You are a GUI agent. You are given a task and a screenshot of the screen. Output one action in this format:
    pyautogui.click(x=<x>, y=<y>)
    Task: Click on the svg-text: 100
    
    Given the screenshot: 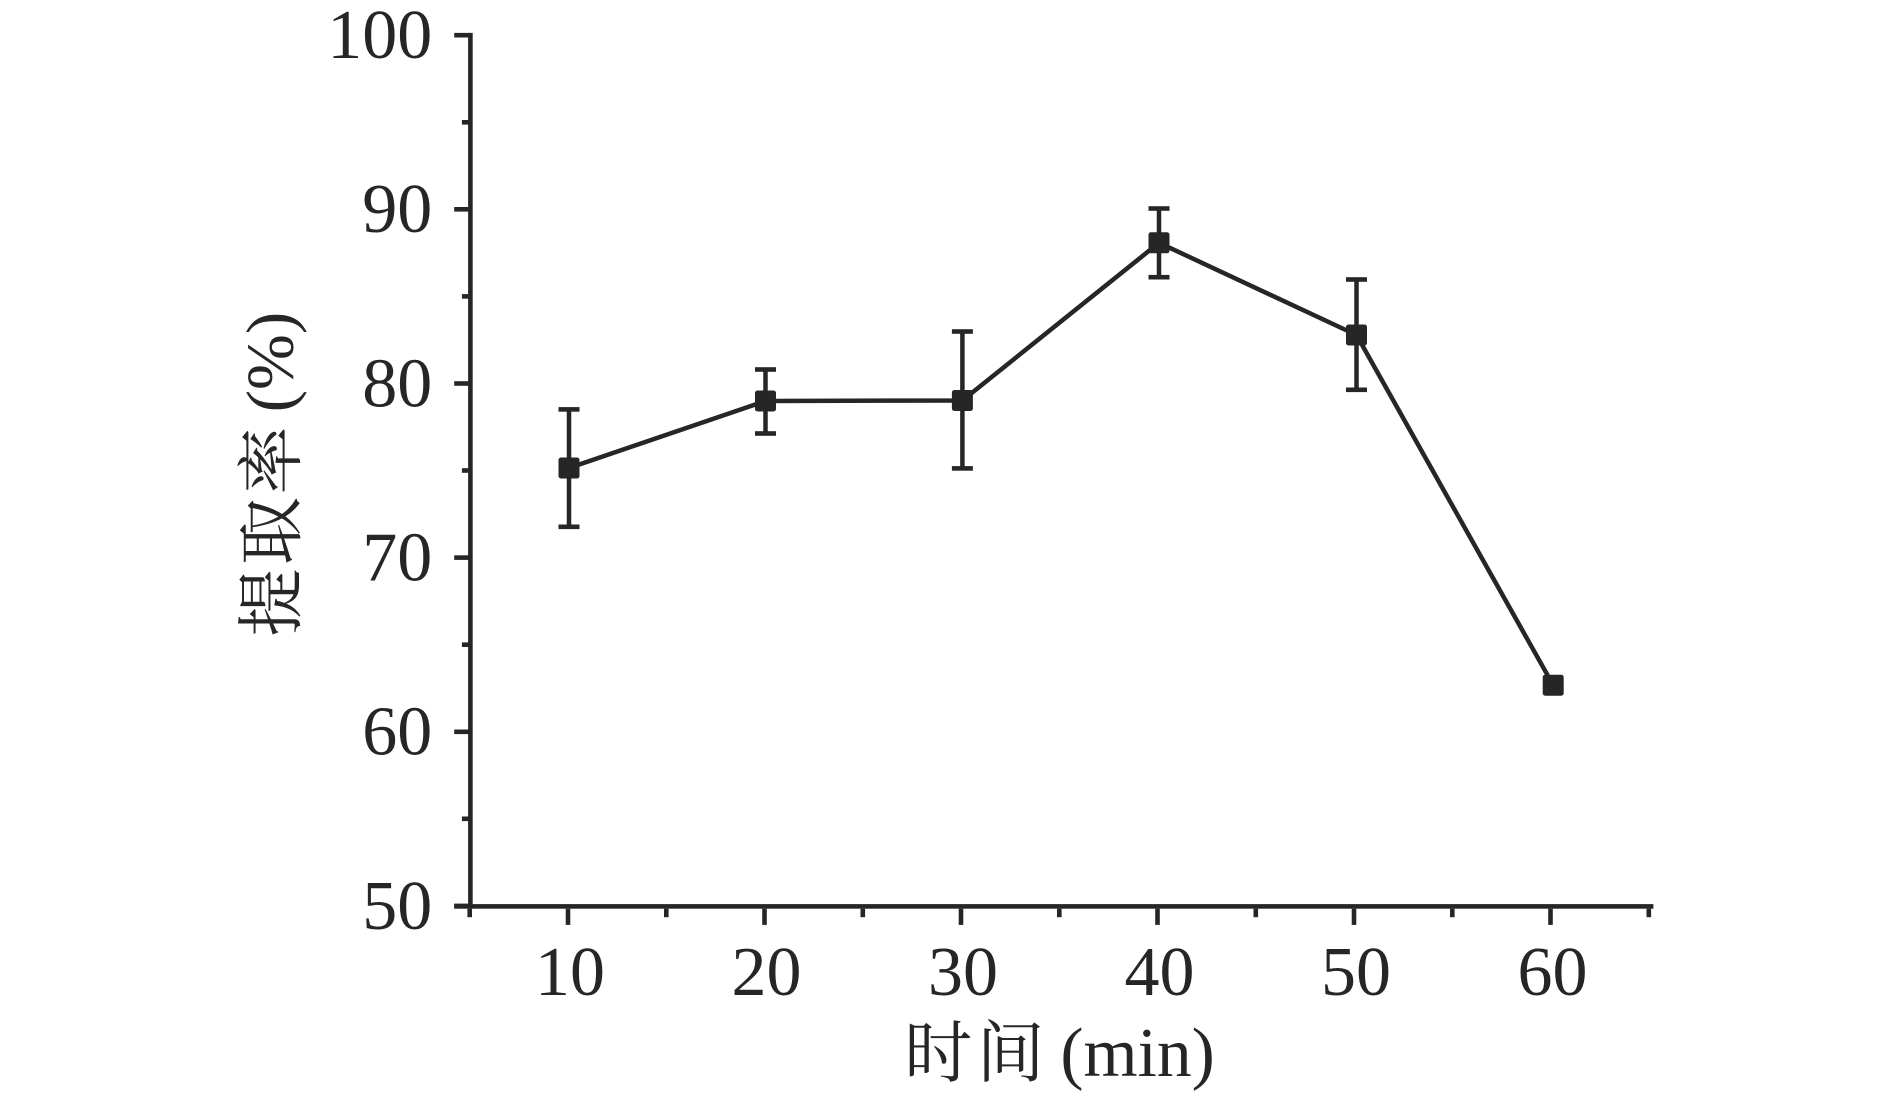 What is the action you would take?
    pyautogui.click(x=379, y=37)
    